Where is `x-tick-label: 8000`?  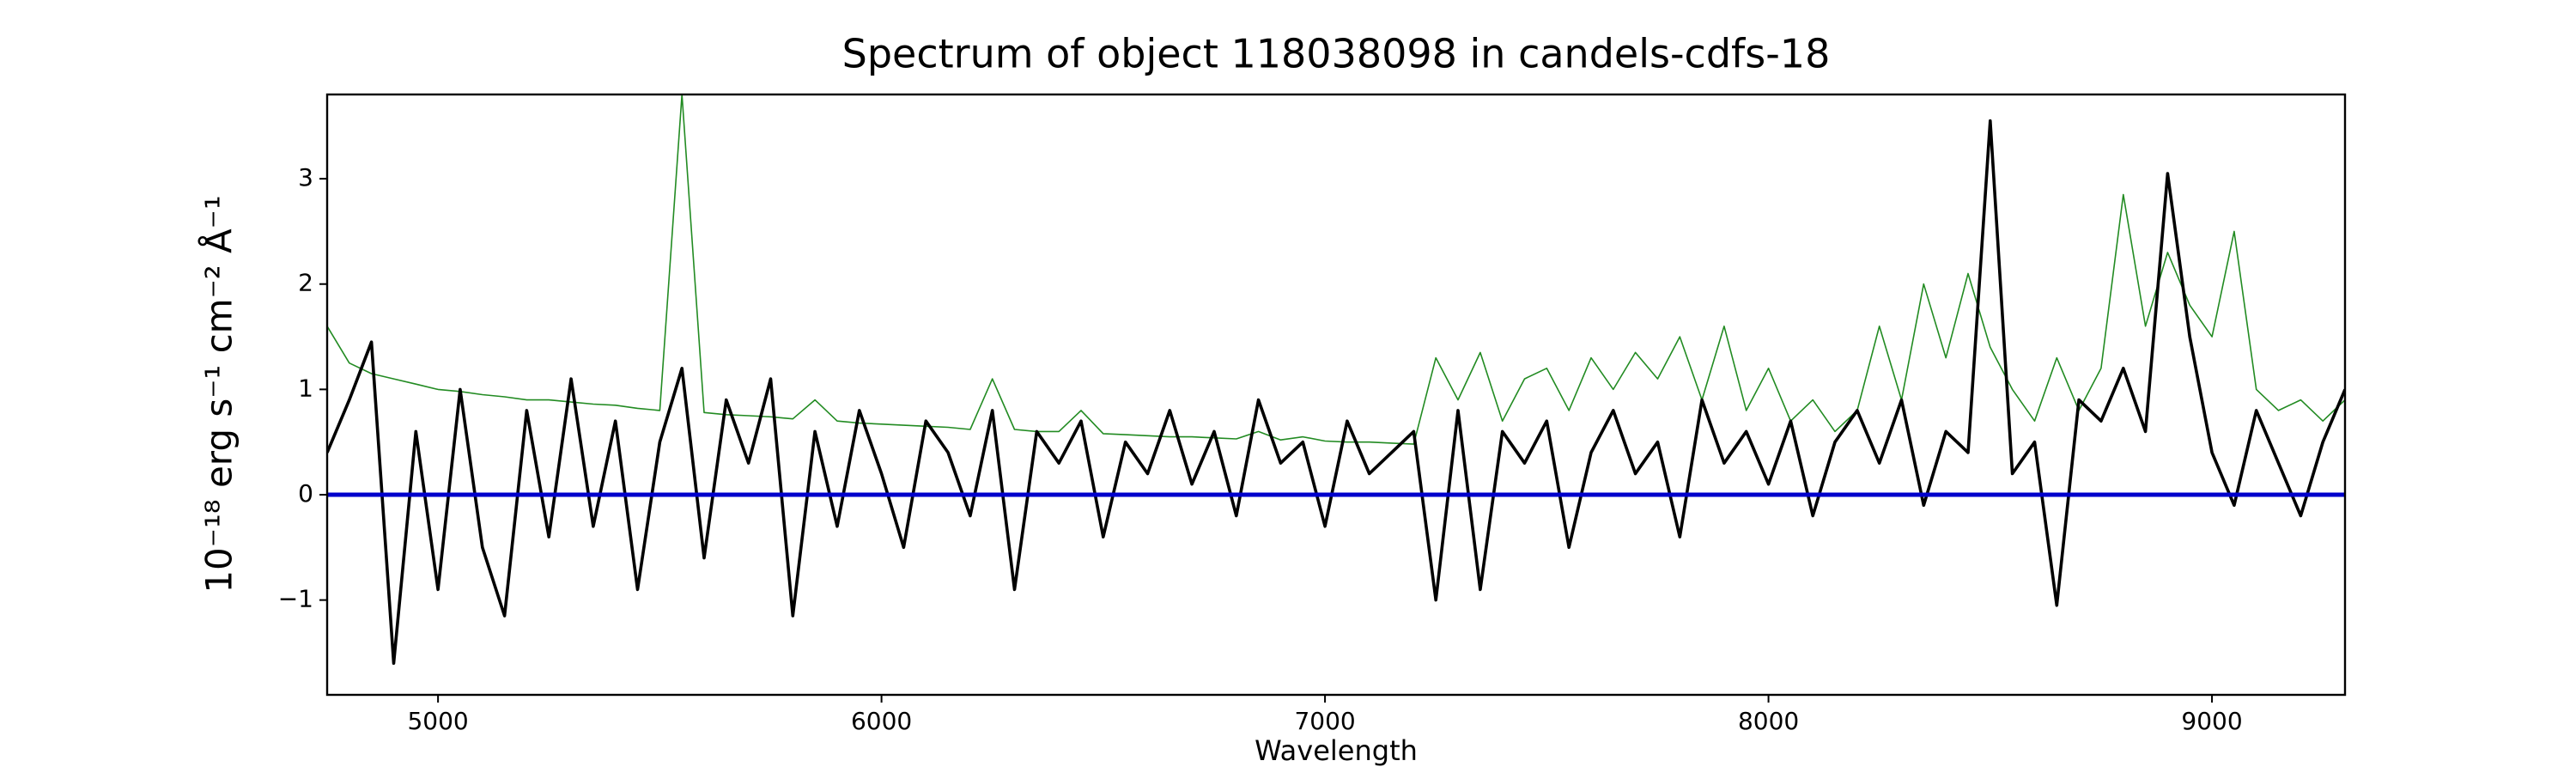 x-tick-label: 8000 is located at coordinates (1769, 721).